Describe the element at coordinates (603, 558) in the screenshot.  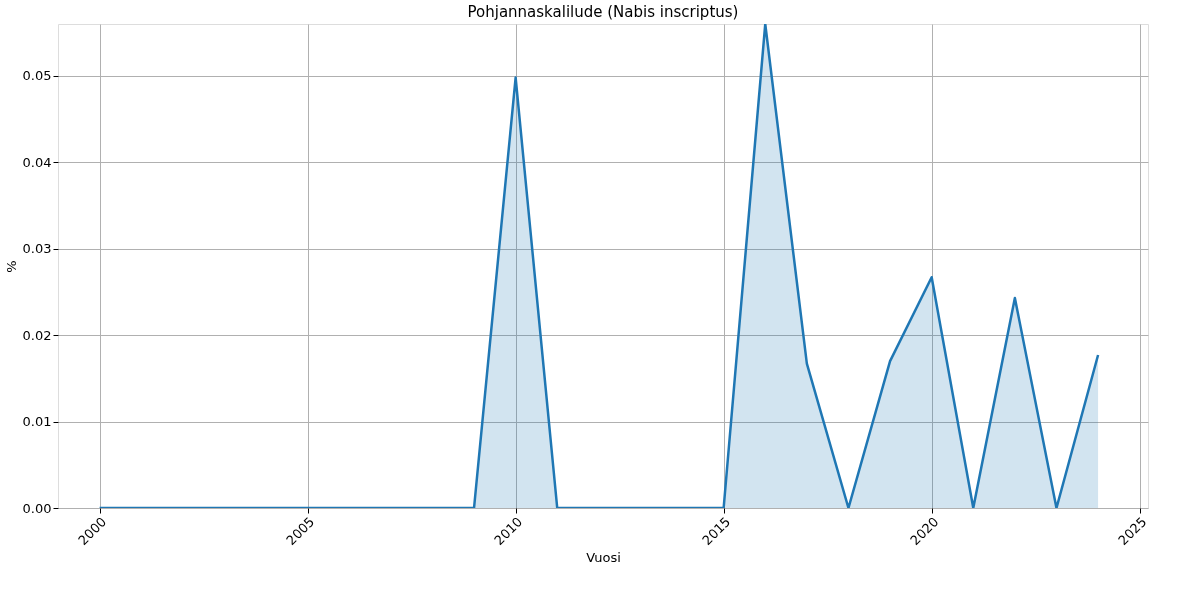
I see `x-axis-title: Vuosi` at that location.